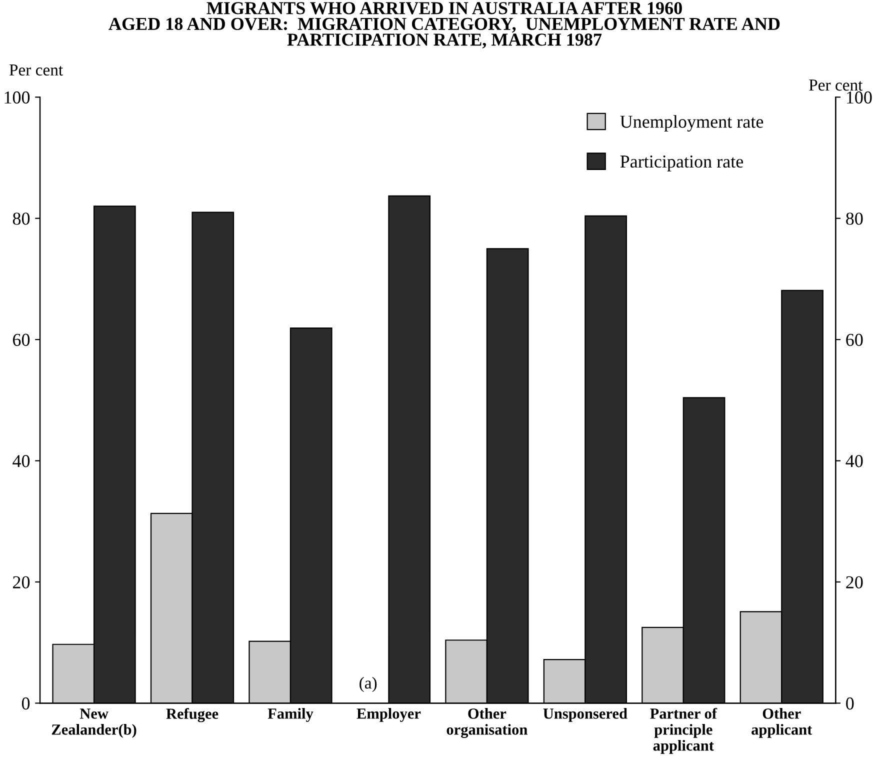 The height and width of the screenshot is (771, 889). What do you see at coordinates (94, 723) in the screenshot?
I see `x-tick-label: New Zealander(b)` at bounding box center [94, 723].